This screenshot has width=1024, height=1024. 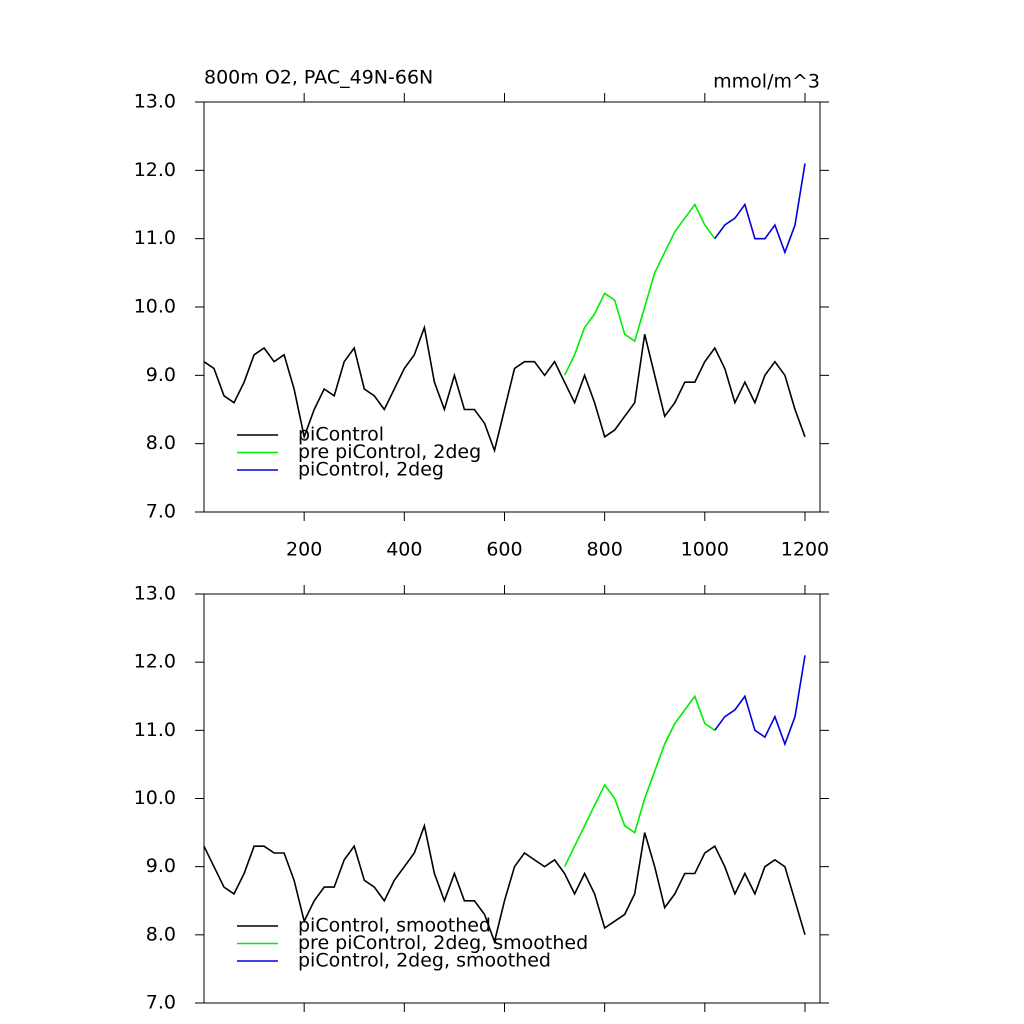 What do you see at coordinates (805, 550) in the screenshot?
I see `x-tick-label: 1200` at bounding box center [805, 550].